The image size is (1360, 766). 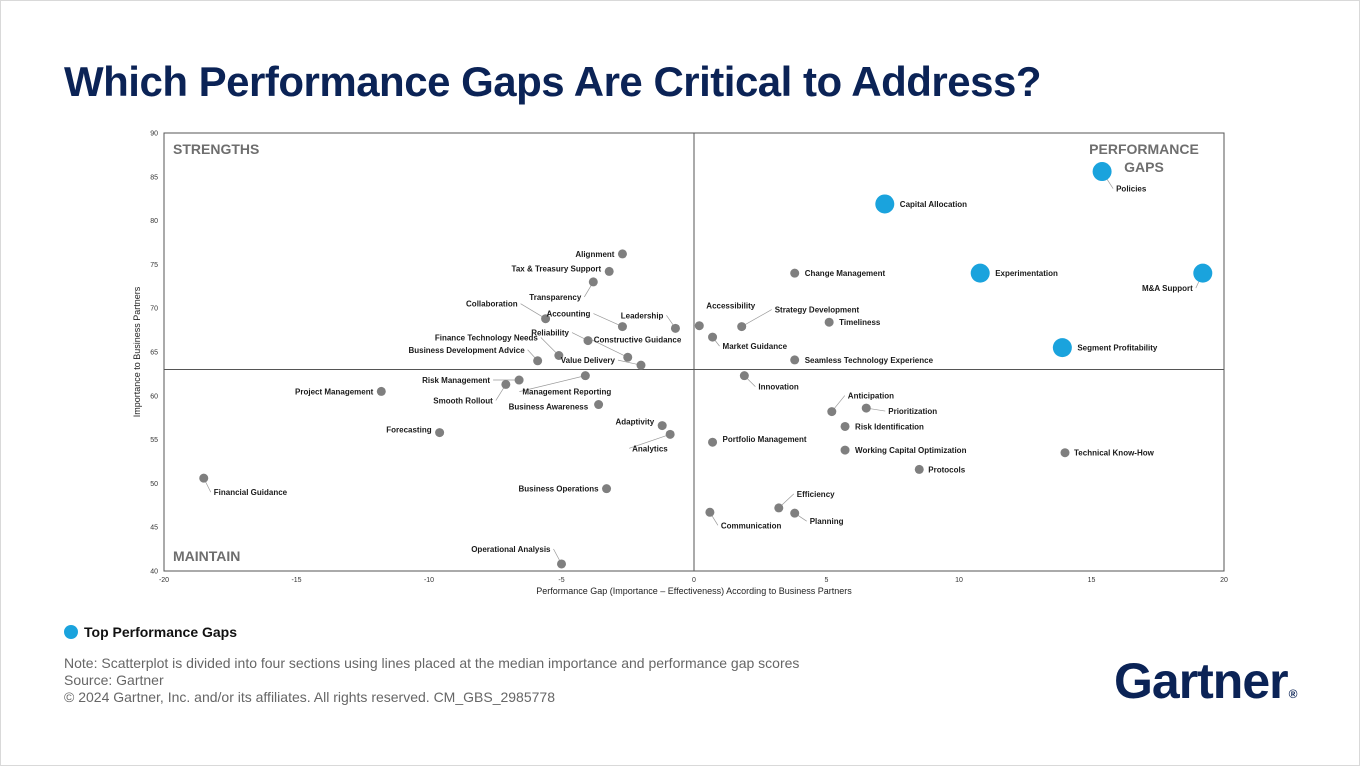 I want to click on y-tick-label: 60, so click(x=154, y=396).